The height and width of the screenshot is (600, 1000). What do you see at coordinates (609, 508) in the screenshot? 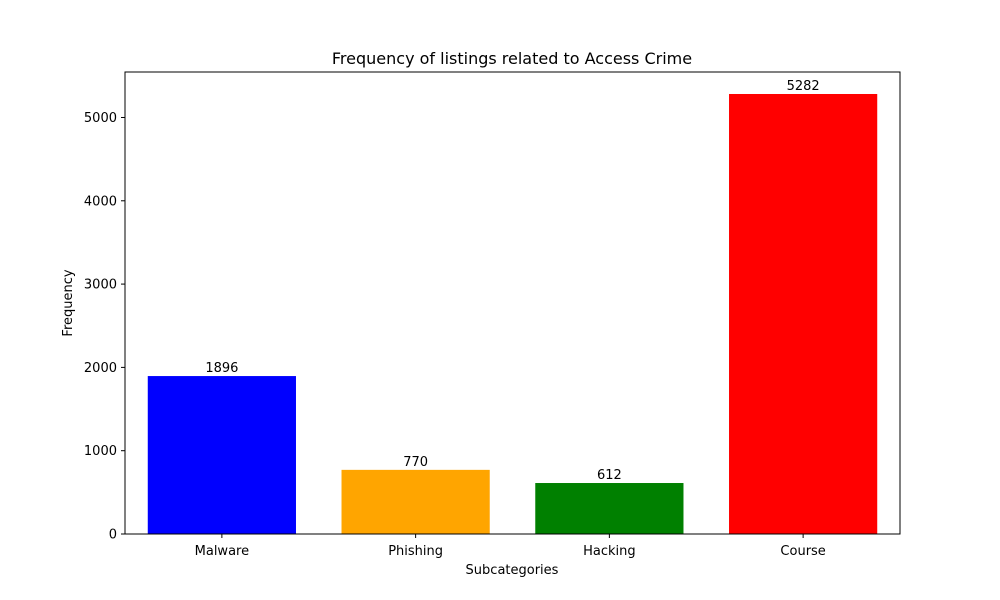
I see `bar-hacking` at bounding box center [609, 508].